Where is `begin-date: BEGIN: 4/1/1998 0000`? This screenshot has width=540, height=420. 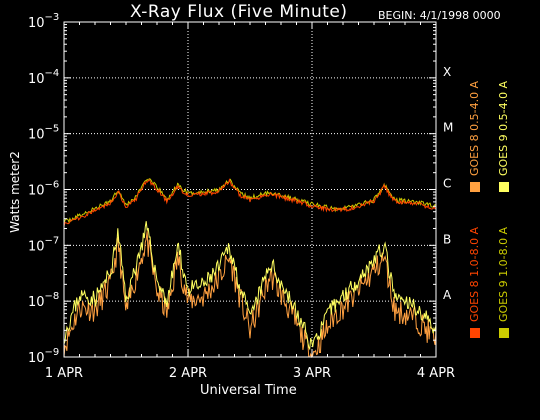
begin-date: BEGIN: 4/1/1998 0000 is located at coordinates (439, 15).